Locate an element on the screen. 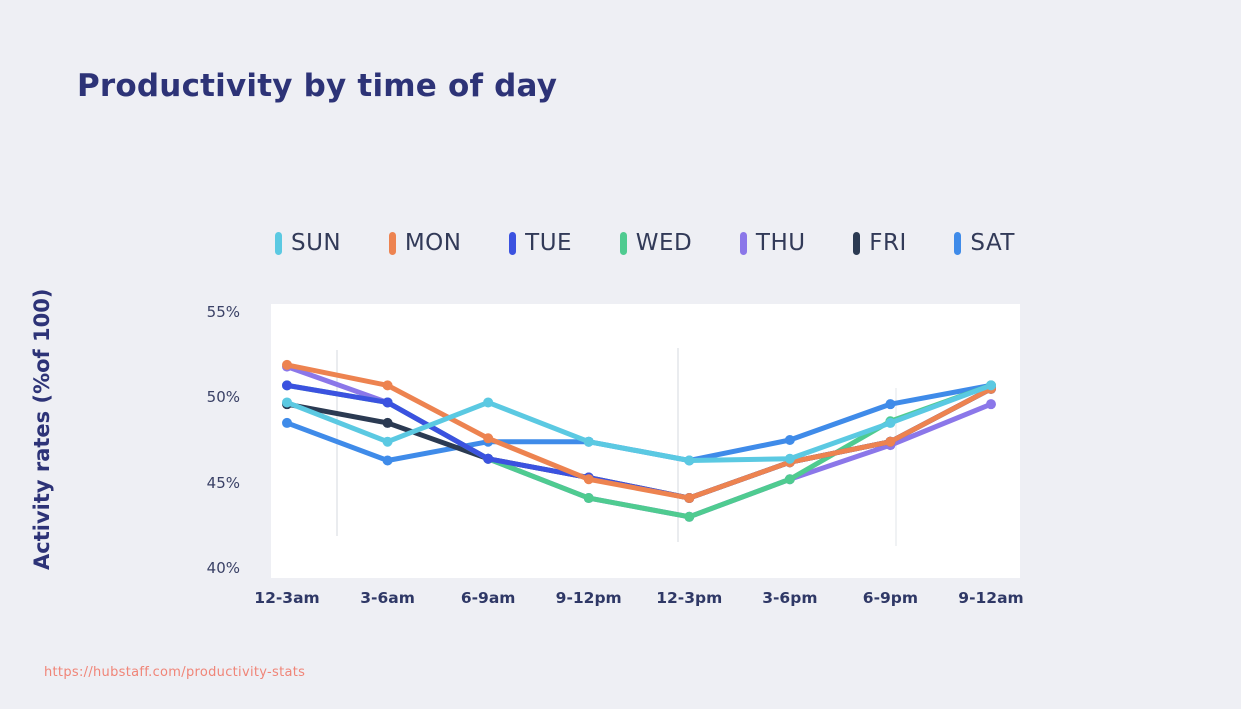 This screenshot has height=709, width=1241. legend-item-sun: SUN is located at coordinates (308, 243).